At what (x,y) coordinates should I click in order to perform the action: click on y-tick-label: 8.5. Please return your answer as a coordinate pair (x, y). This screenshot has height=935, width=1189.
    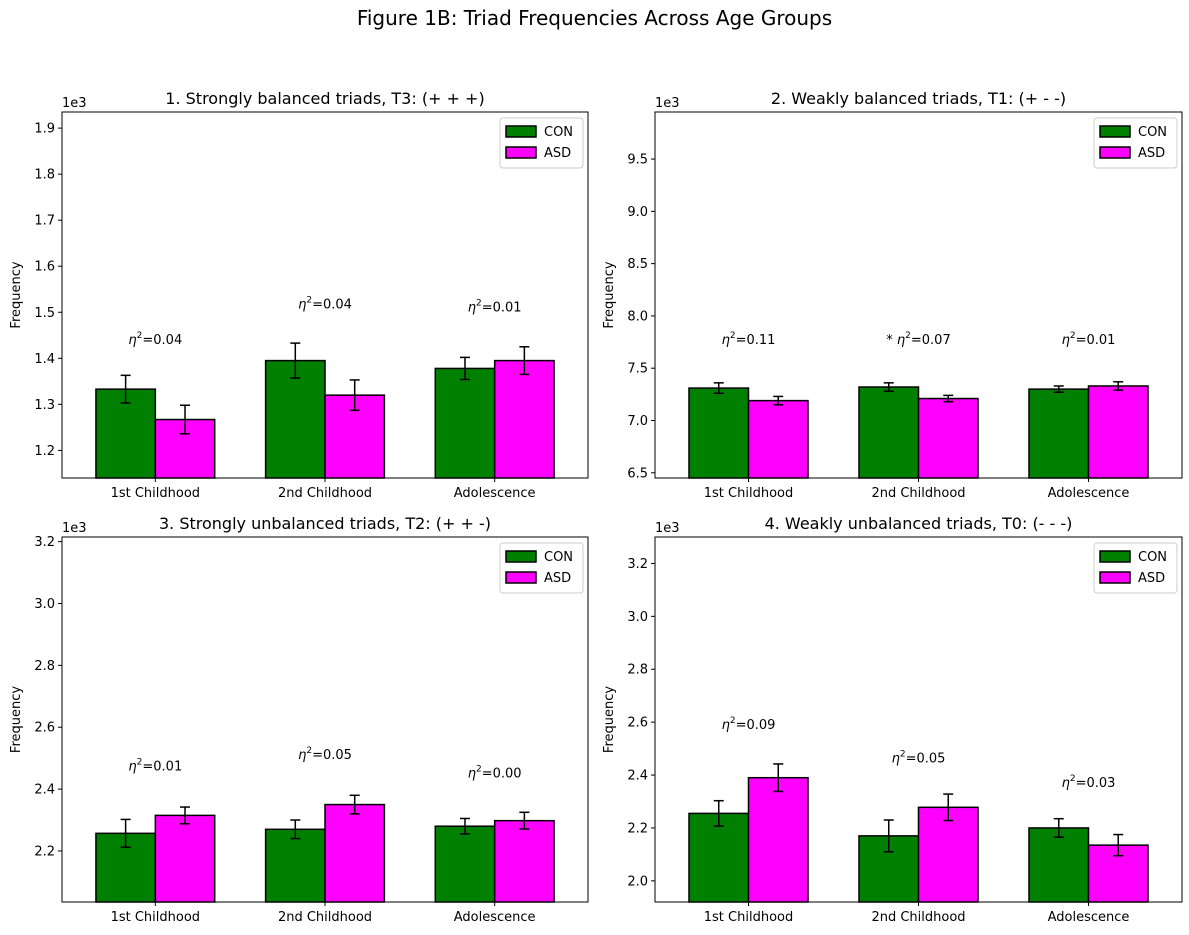
    Looking at the image, I should click on (637, 264).